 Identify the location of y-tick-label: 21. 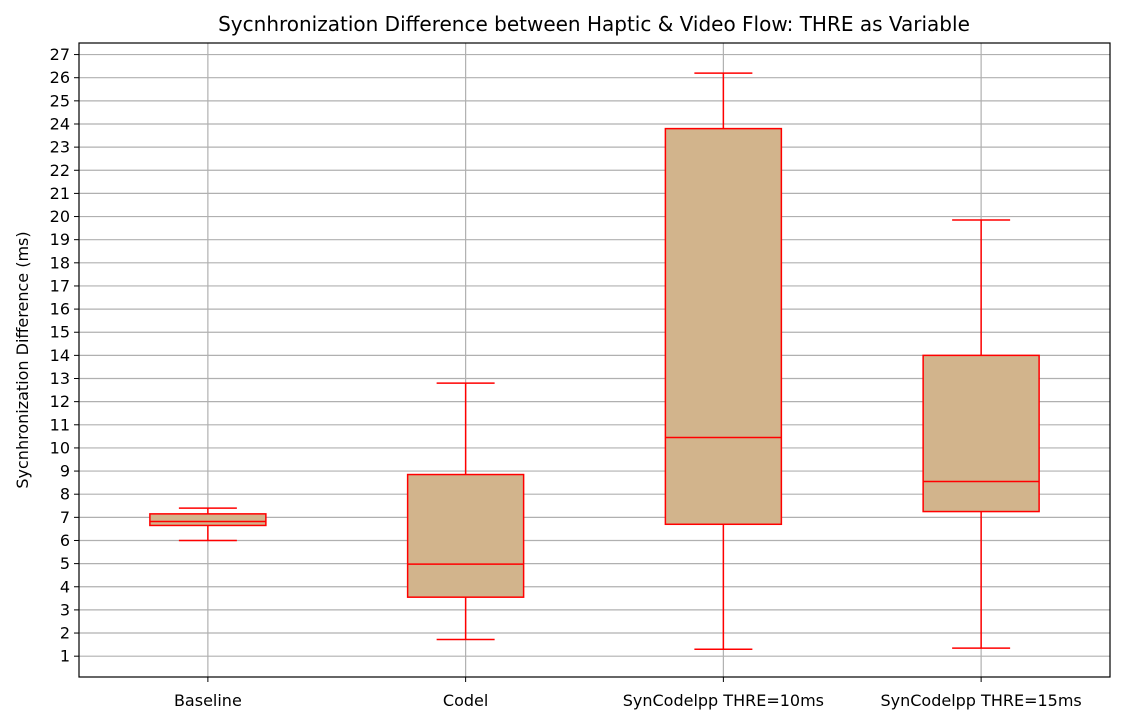
(60, 193).